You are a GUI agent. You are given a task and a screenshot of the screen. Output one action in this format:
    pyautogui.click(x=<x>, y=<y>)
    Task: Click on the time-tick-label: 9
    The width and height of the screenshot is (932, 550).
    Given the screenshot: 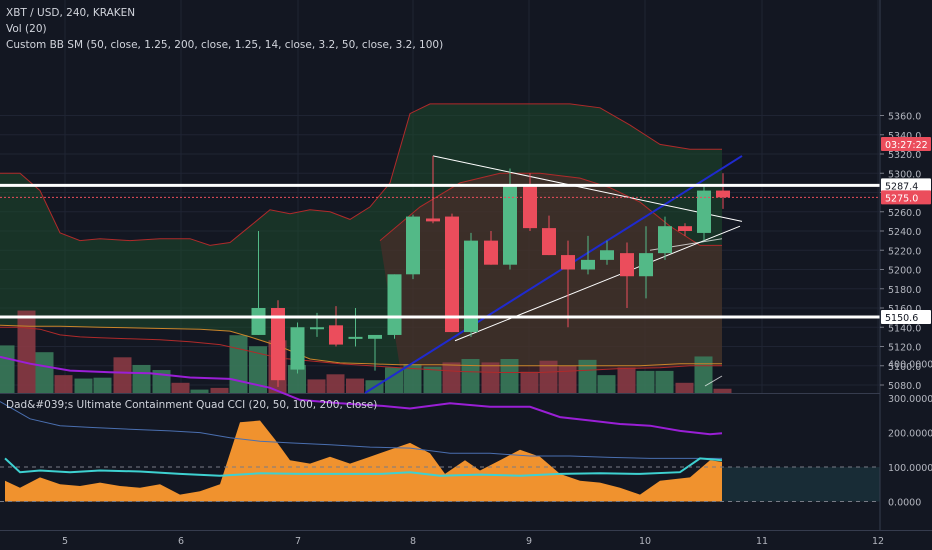 What is the action you would take?
    pyautogui.click(x=529, y=541)
    